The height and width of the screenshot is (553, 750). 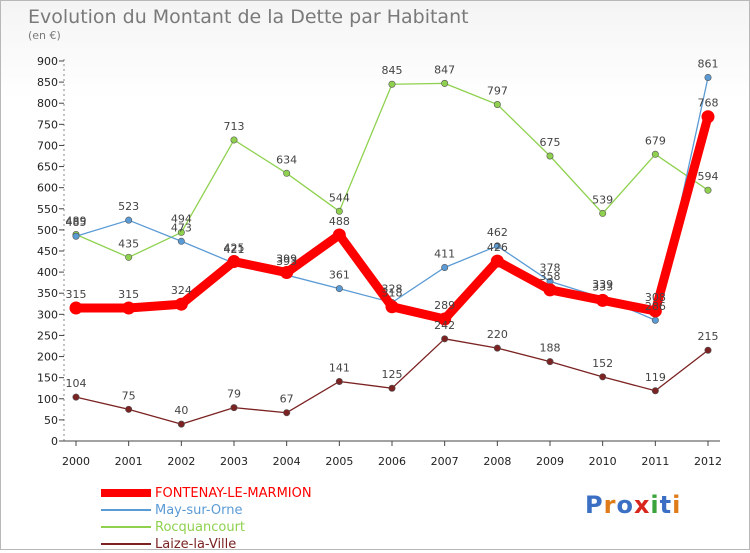 I want to click on legend-item: Rocquancourt, so click(x=206, y=527).